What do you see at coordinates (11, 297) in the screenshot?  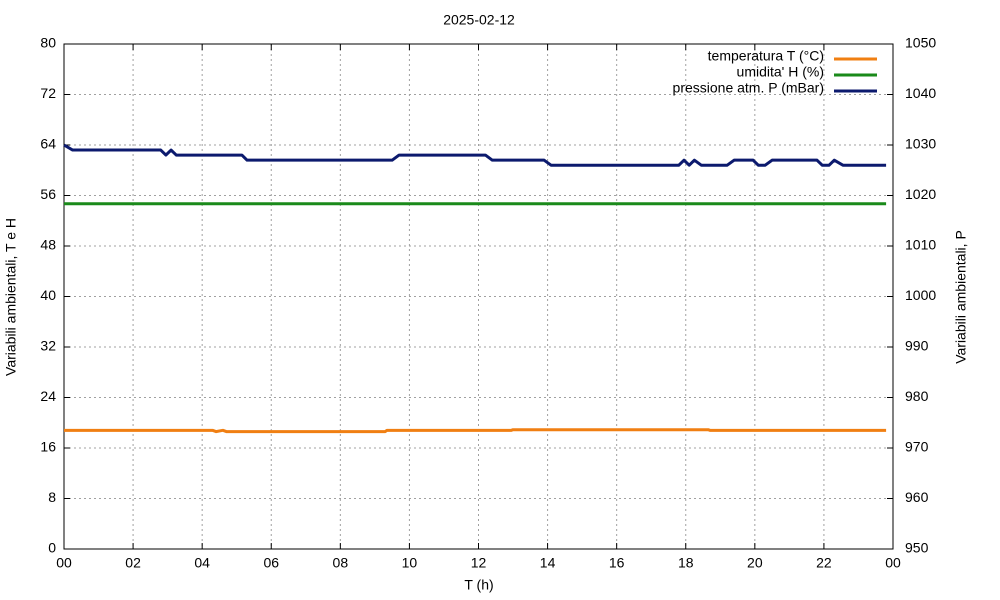 I see `y-axis-label: Variabili ambientali, T e H` at bounding box center [11, 297].